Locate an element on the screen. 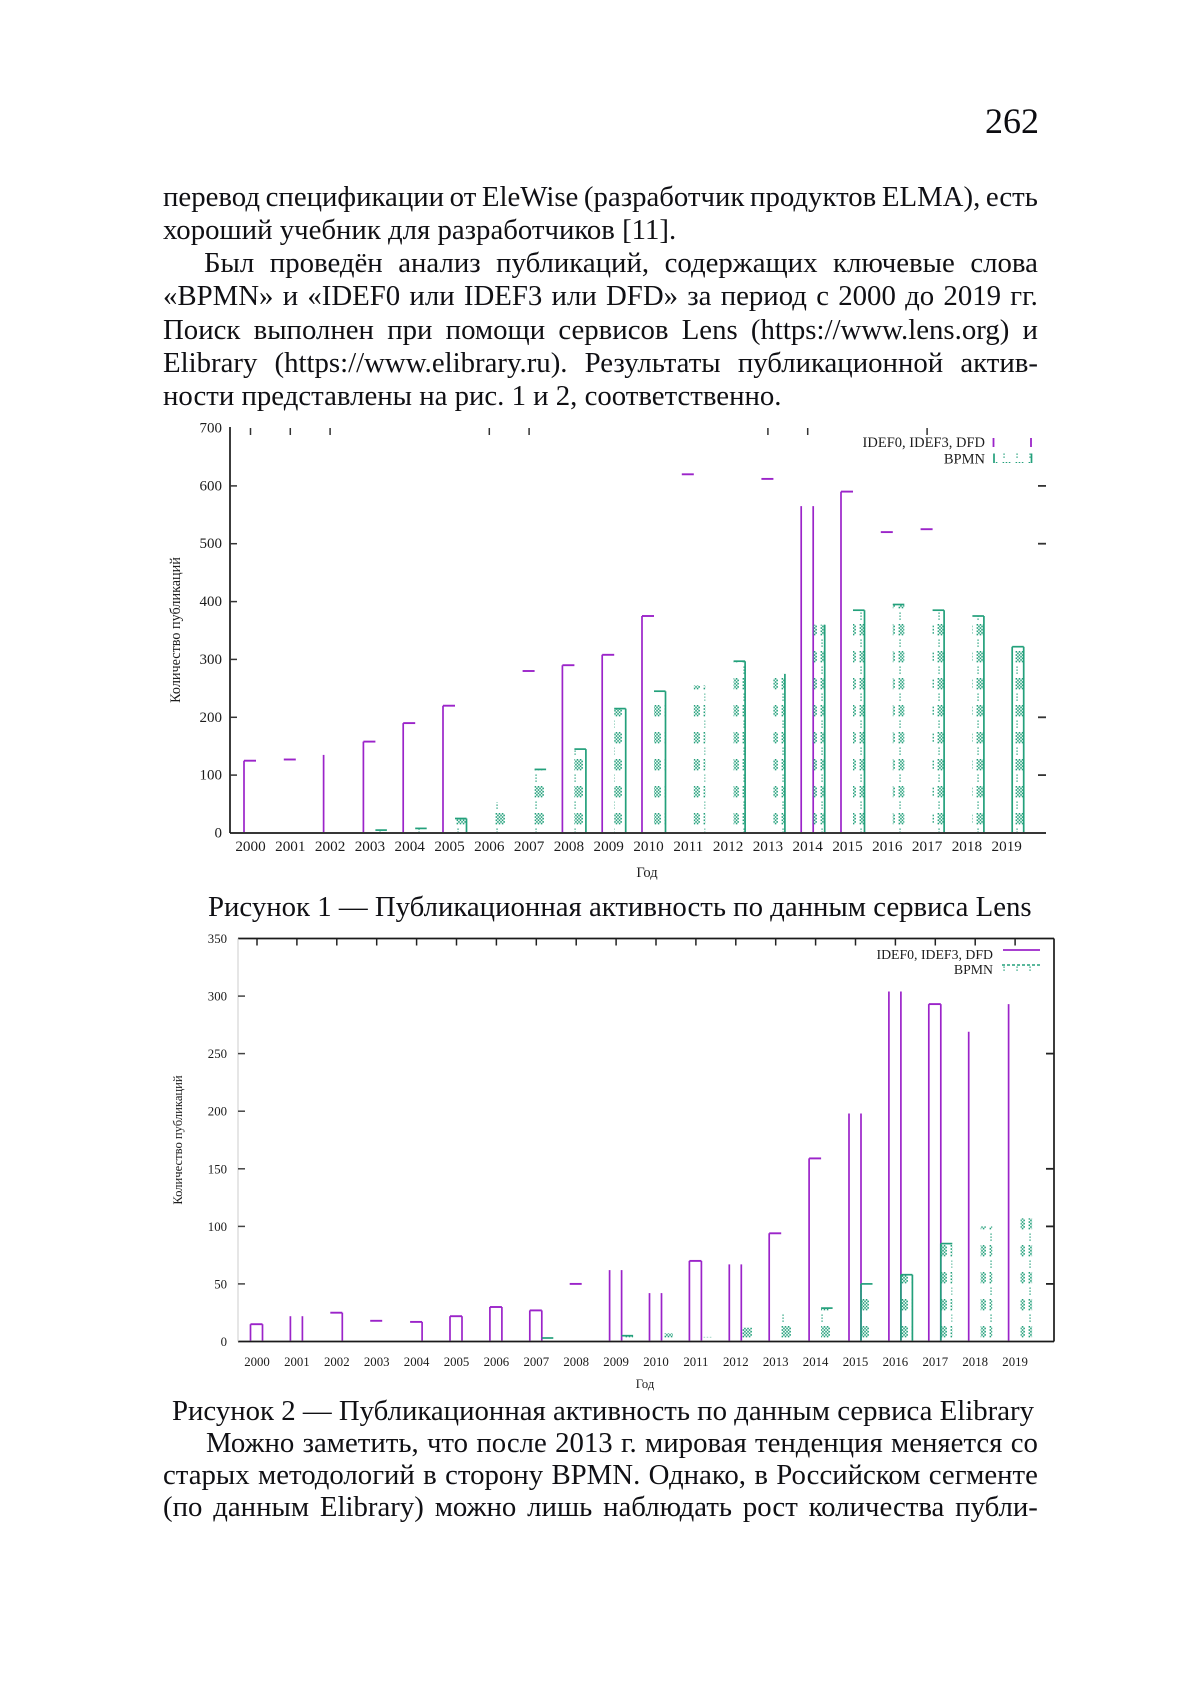 The image size is (1200, 1703). svg-text: 250 is located at coordinates (217, 1054).